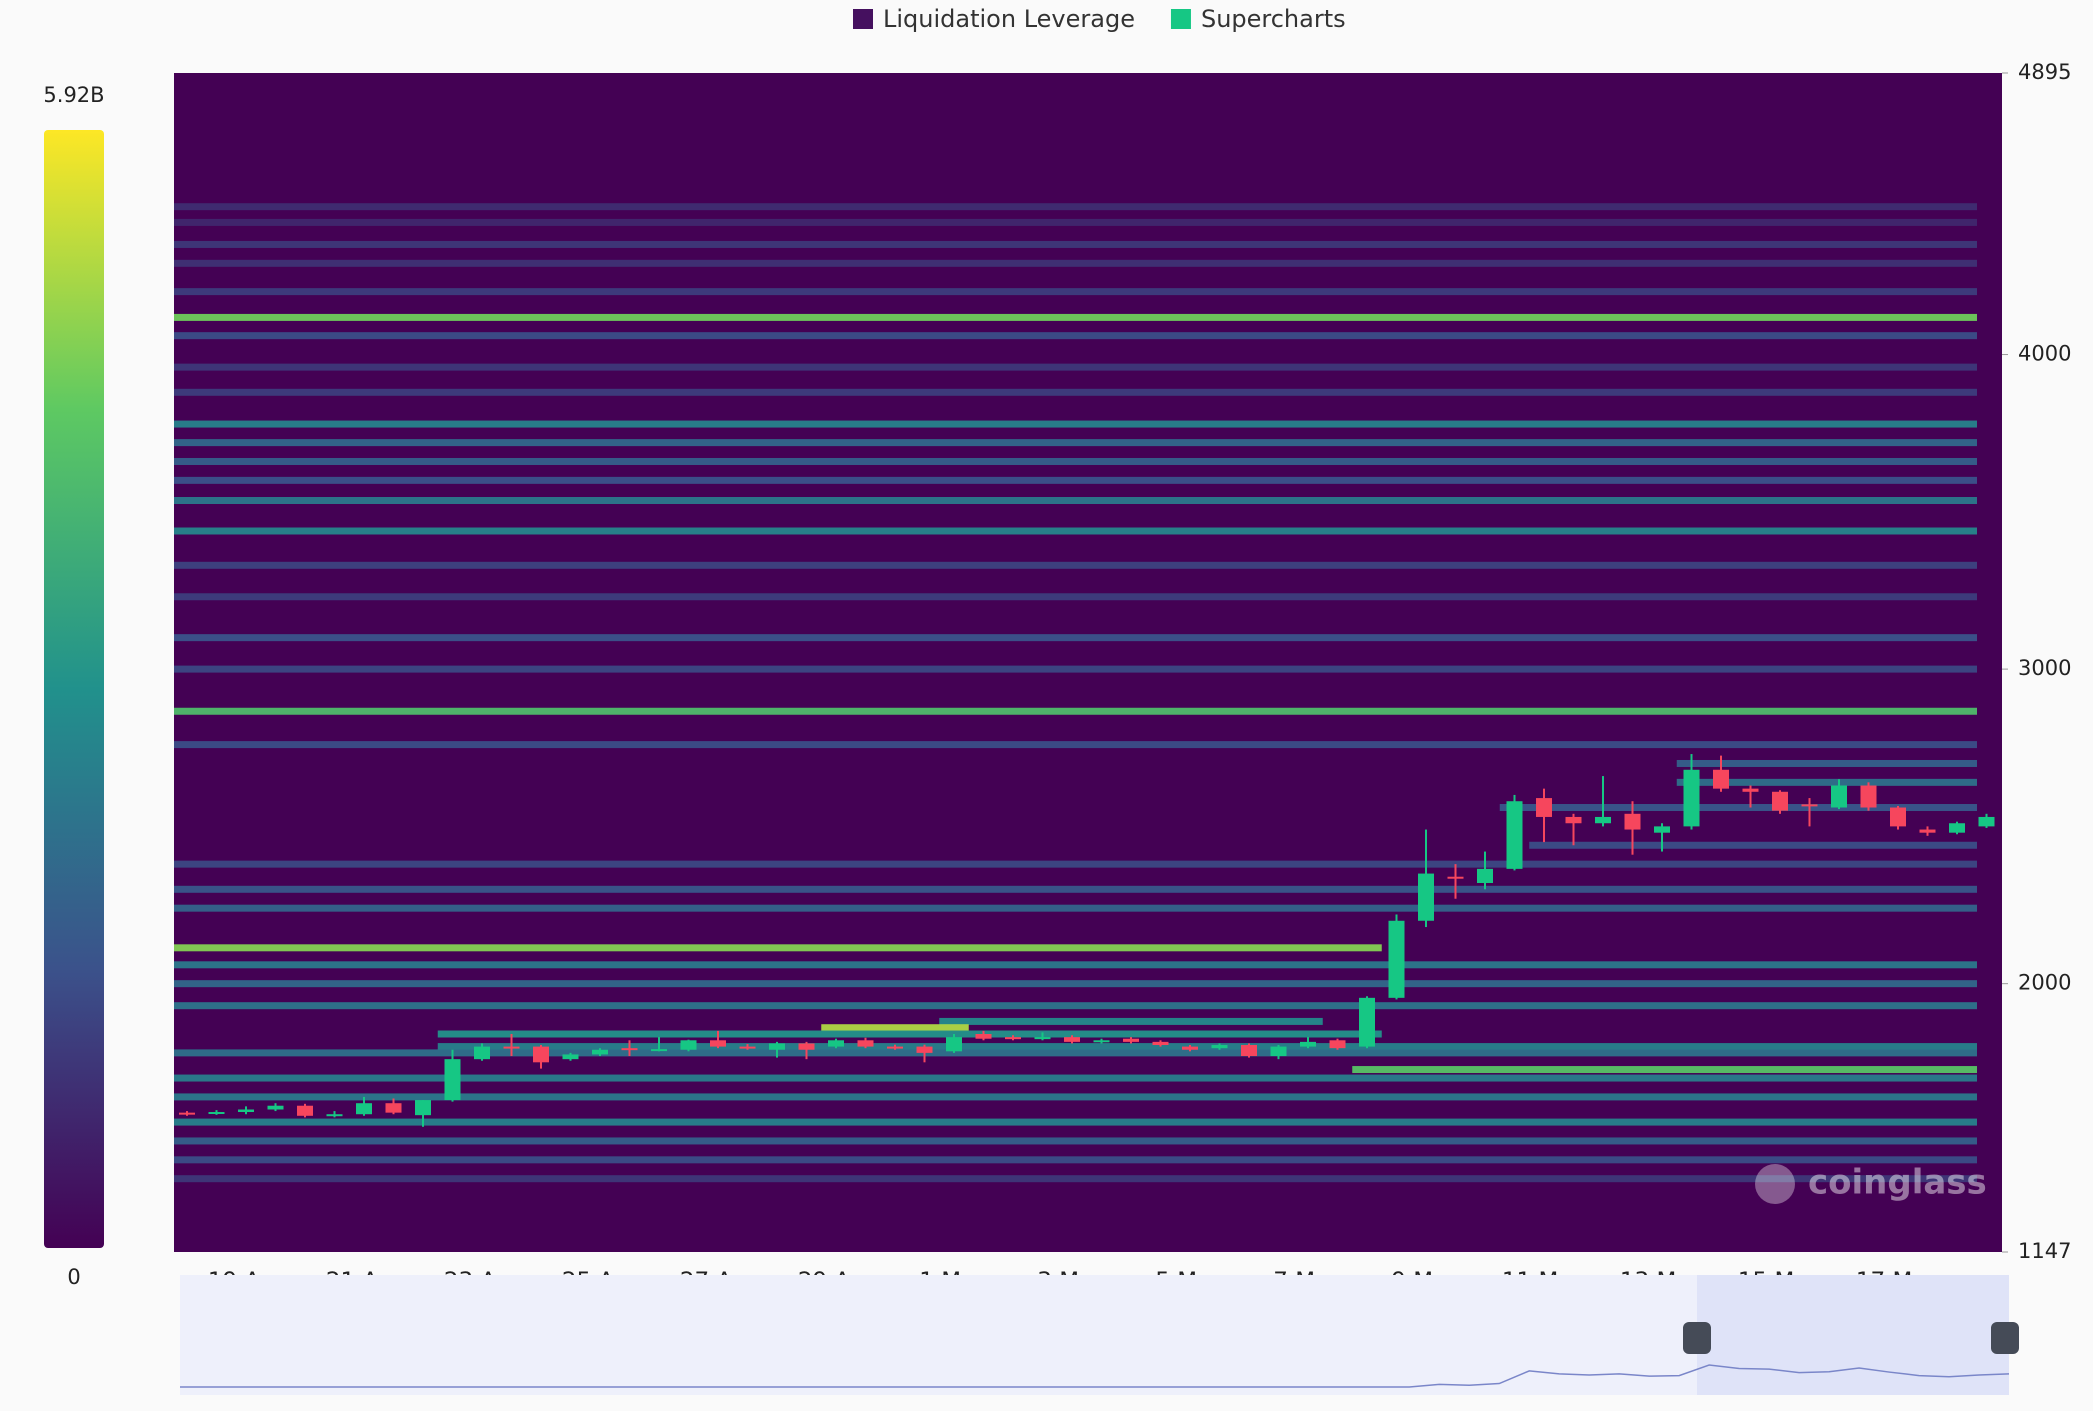 The image size is (2093, 1411). What do you see at coordinates (2044, 668) in the screenshot?
I see `y-tick-label: 3000` at bounding box center [2044, 668].